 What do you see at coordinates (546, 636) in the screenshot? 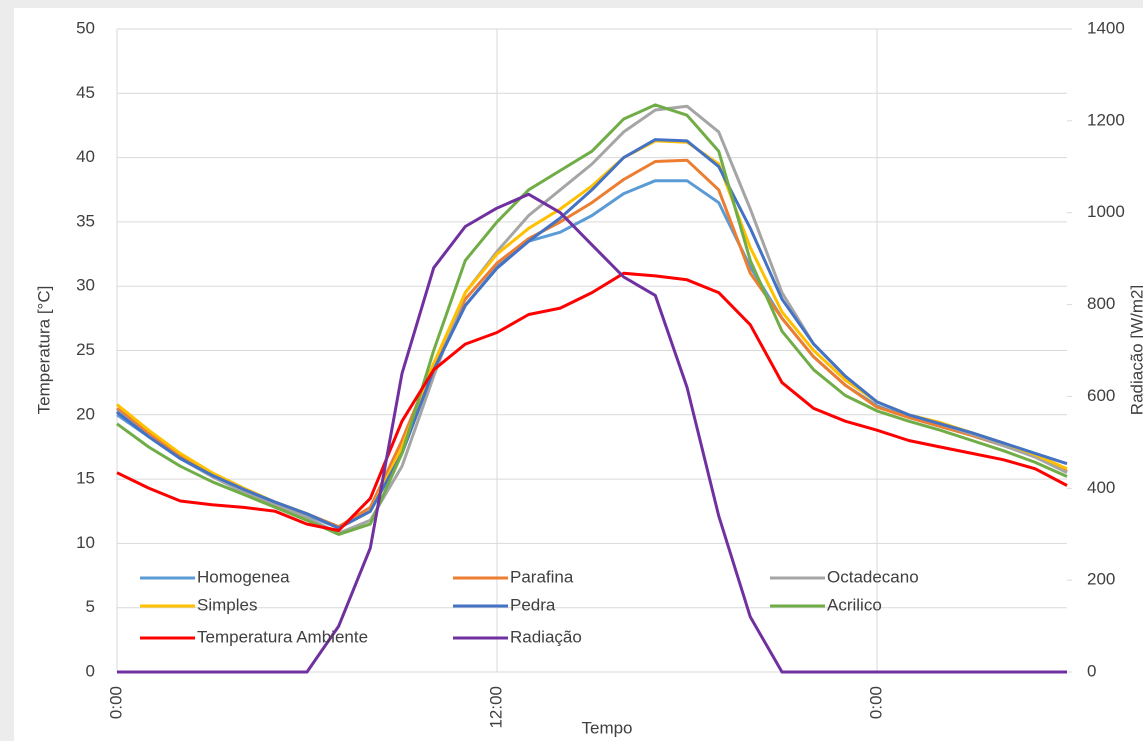
I see `legend-label: Radiação` at bounding box center [546, 636].